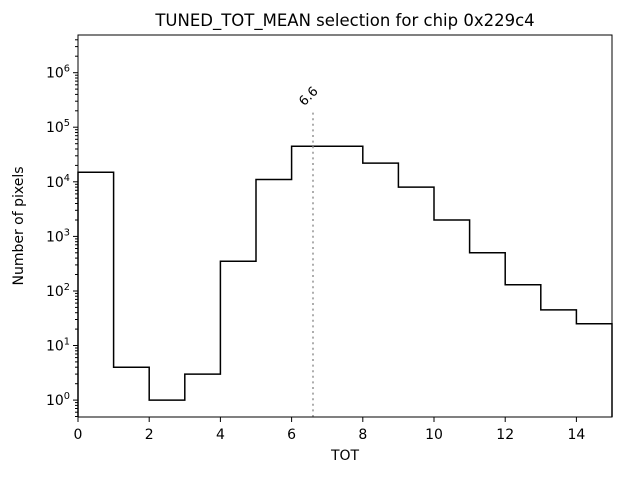  Describe the element at coordinates (19, 225) in the screenshot. I see `y-axis-label: Number of pixels` at that location.